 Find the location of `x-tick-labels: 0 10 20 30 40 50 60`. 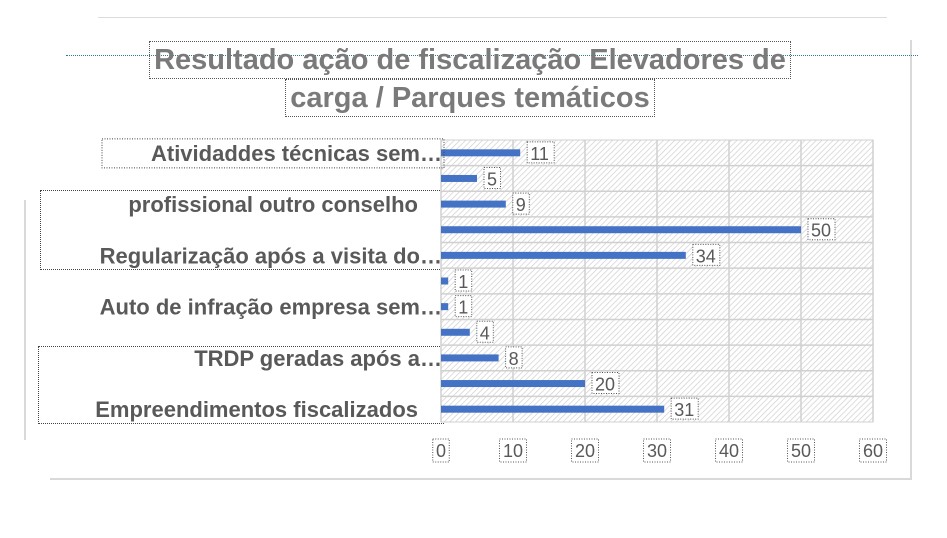

x-tick-labels: 0 10 20 30 40 50 60 is located at coordinates (659, 450).